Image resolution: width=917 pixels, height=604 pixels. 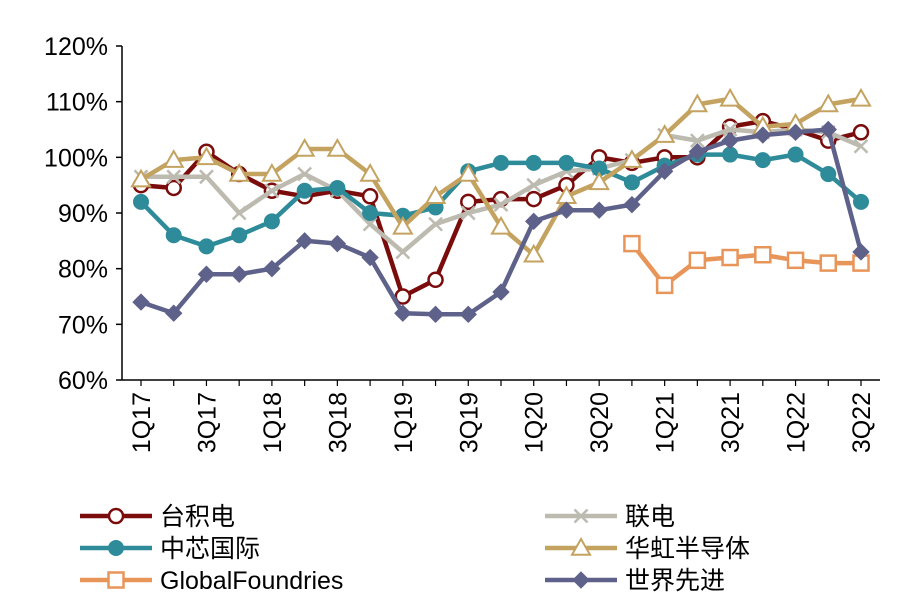 What do you see at coordinates (83, 381) in the screenshot?
I see `y-tick-label: 60%` at bounding box center [83, 381].